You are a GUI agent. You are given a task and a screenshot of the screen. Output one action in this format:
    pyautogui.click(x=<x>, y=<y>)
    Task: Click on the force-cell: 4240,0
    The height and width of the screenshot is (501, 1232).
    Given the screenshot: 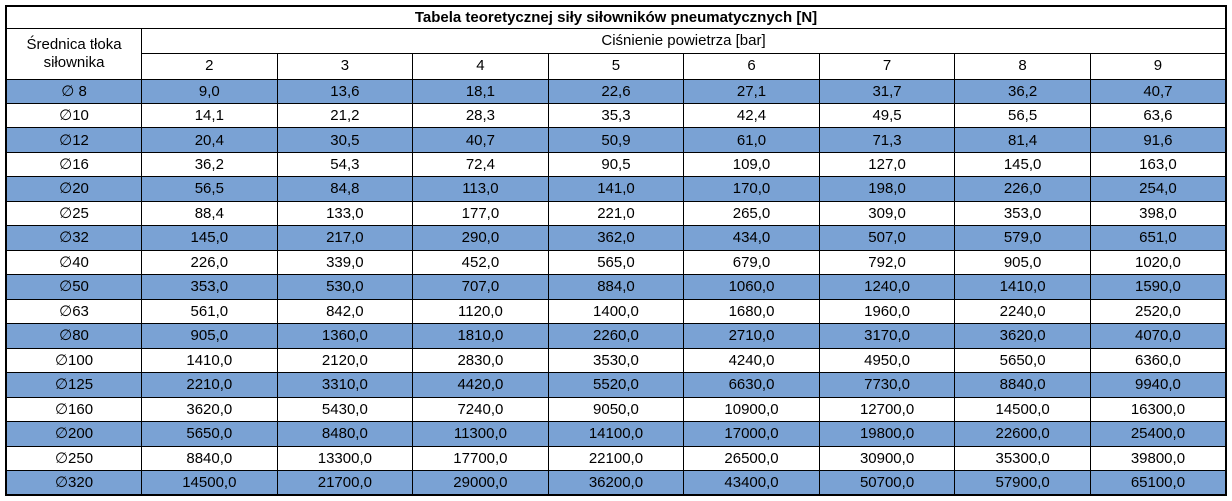 What is the action you would take?
    pyautogui.click(x=751, y=360)
    